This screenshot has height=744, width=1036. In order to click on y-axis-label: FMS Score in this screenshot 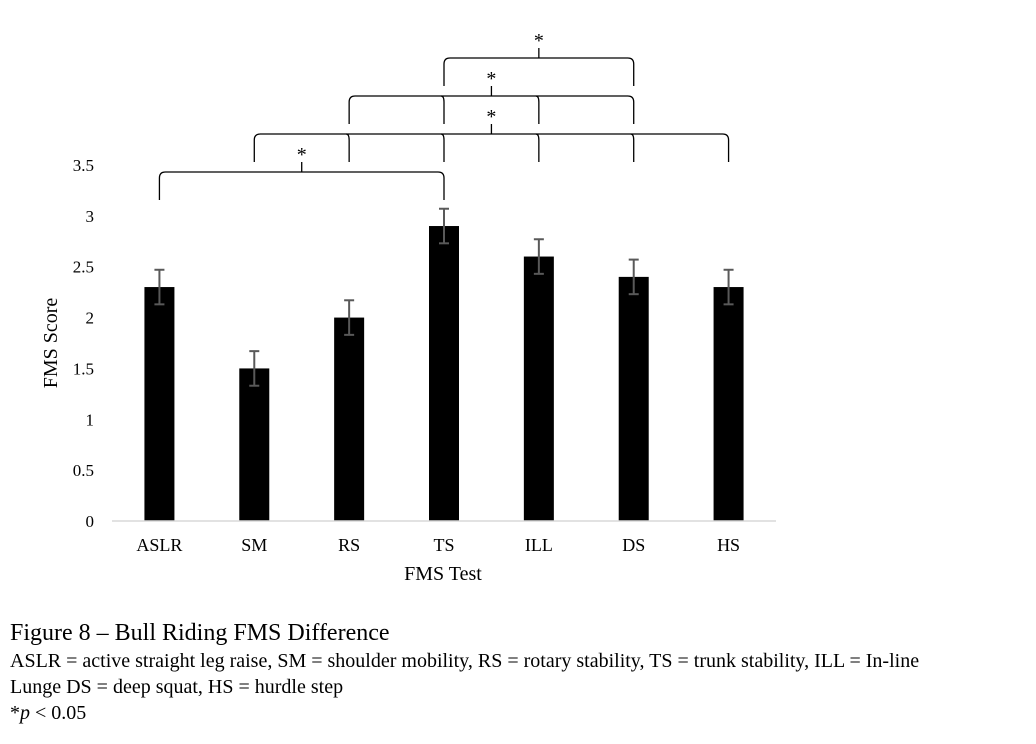, I will do `click(51, 343)`.